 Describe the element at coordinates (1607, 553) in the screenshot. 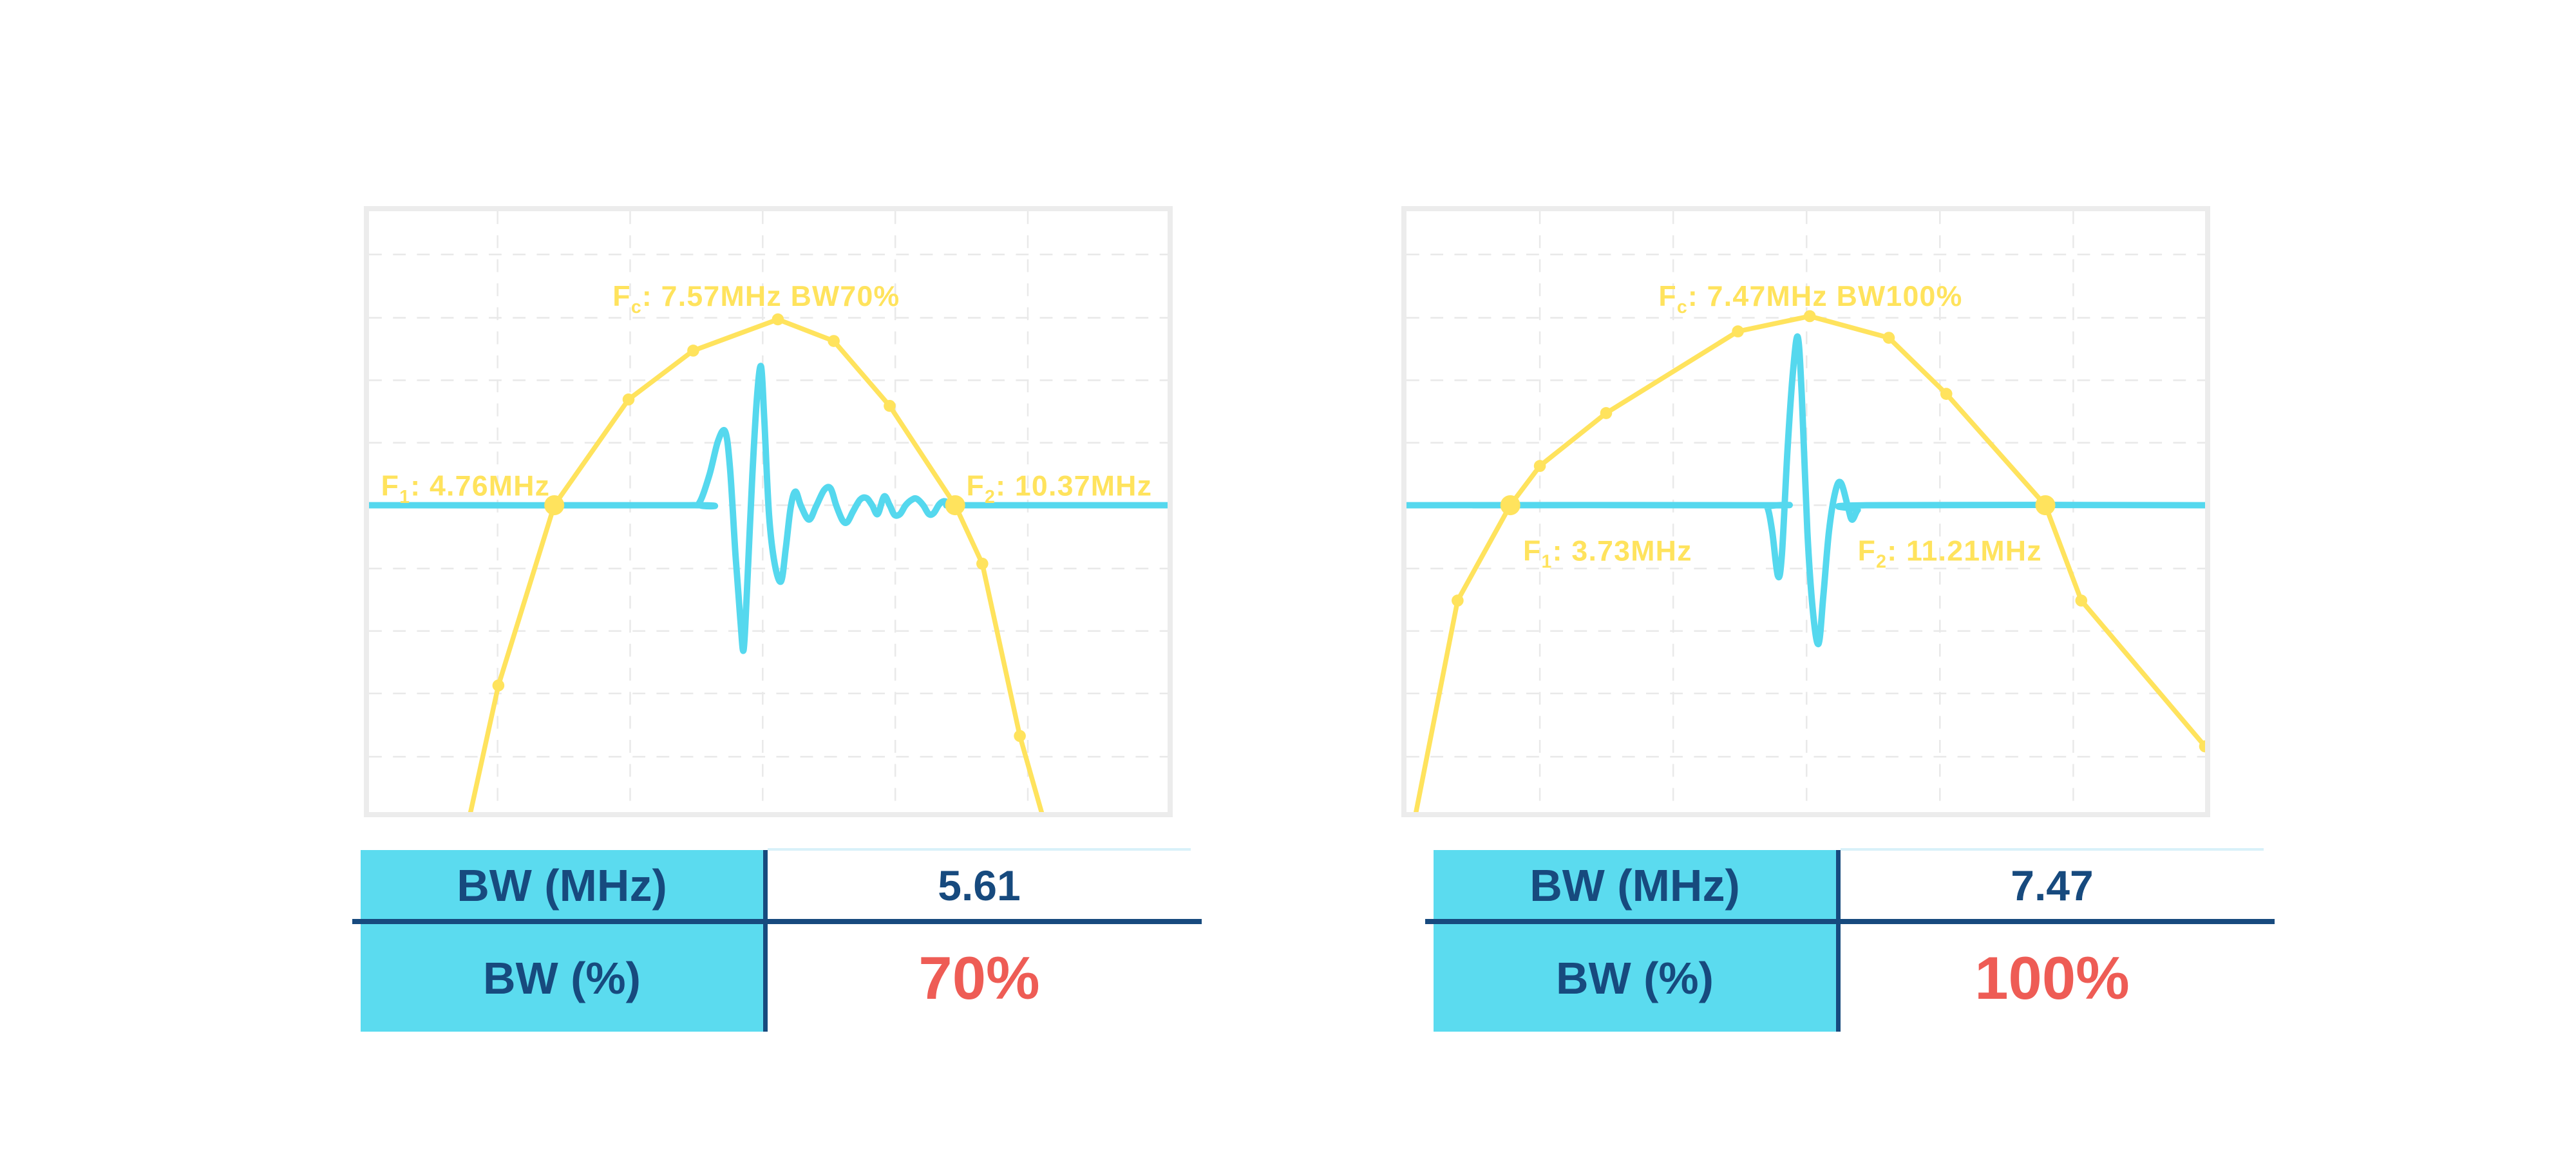

I see `f1-annotation: F1: 3.73MHz` at that location.